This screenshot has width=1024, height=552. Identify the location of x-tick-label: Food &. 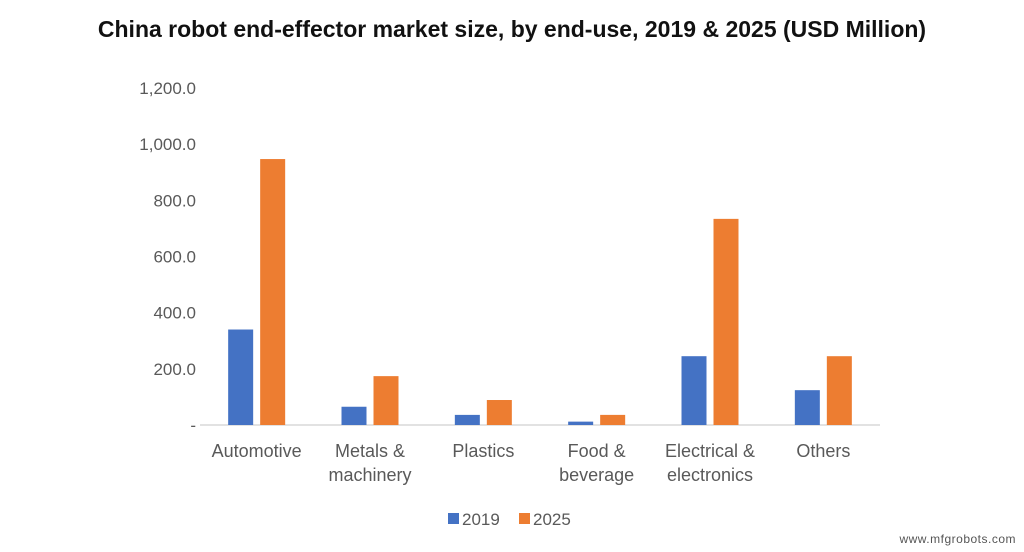
(597, 451).